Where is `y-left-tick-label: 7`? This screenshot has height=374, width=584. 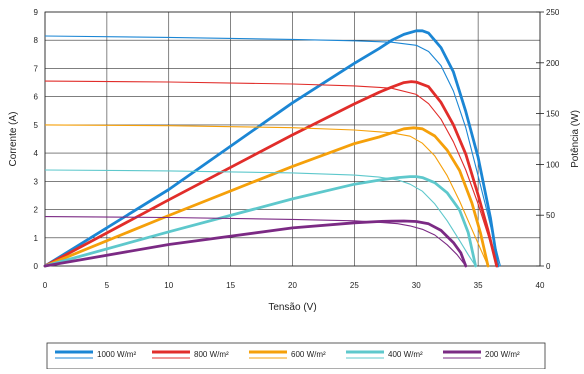
y-left-tick-label: 7 is located at coordinates (36, 68).